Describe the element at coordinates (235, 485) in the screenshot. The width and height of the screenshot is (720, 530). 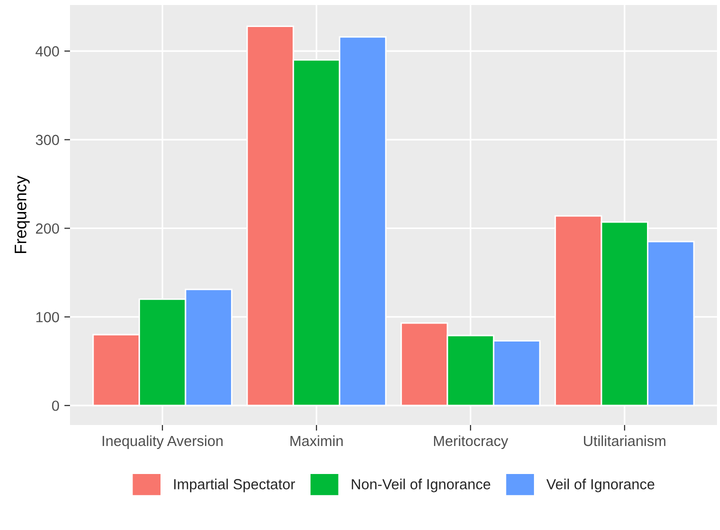
I see `legend-label: Impartial Spectator` at that location.